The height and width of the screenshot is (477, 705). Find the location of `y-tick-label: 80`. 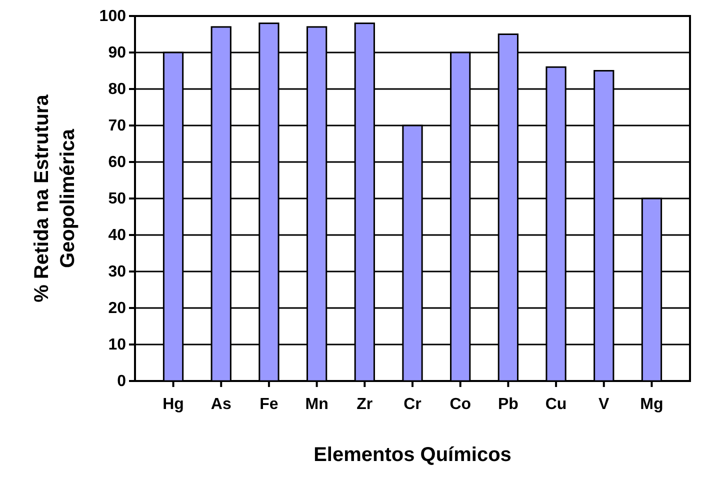

y-tick-label: 80 is located at coordinates (117, 89).